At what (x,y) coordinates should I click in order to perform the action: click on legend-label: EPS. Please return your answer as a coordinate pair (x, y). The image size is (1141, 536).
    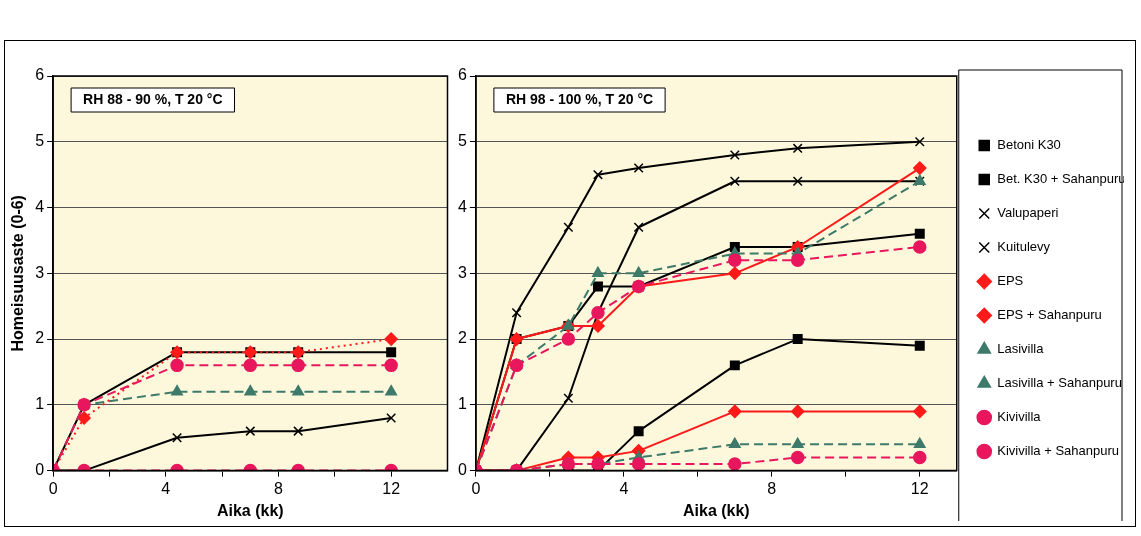
    Looking at the image, I should click on (1010, 281).